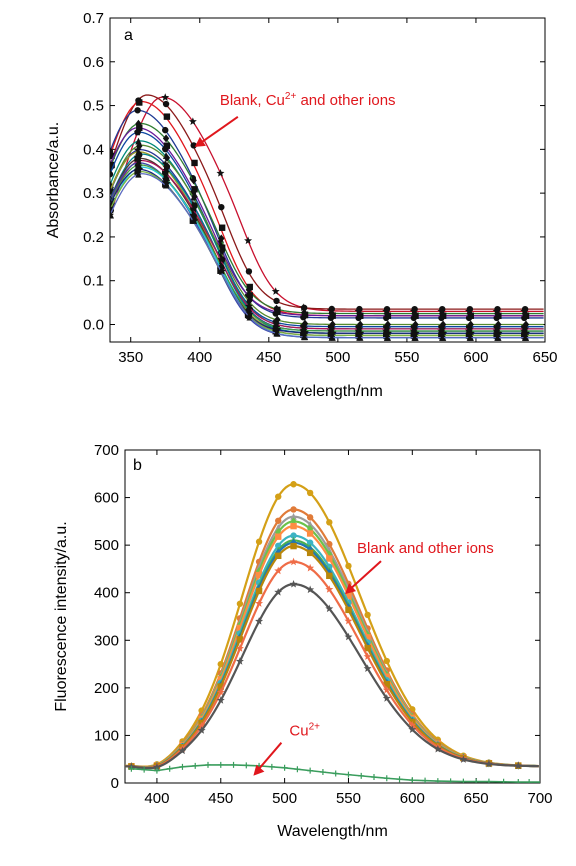  Describe the element at coordinates (284, 798) in the screenshot. I see `x-tick-label: 500` at that location.